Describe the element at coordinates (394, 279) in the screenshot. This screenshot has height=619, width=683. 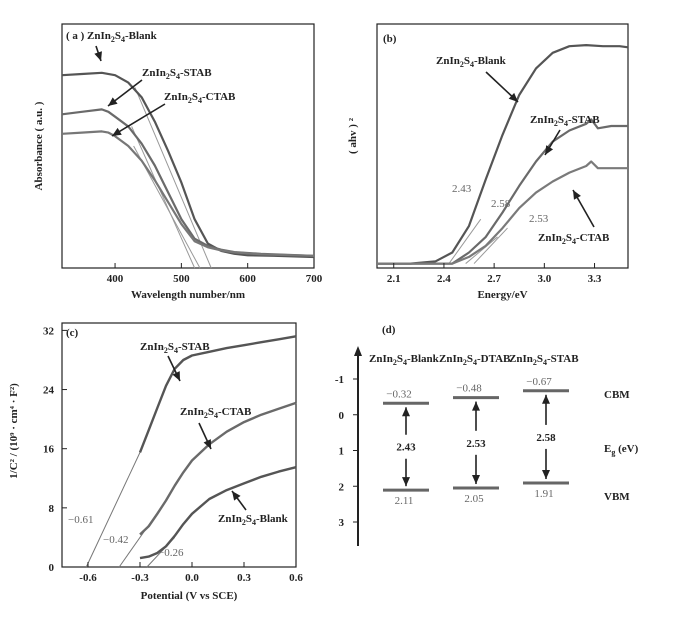
I see `x-tick-label: 2.1` at that location.